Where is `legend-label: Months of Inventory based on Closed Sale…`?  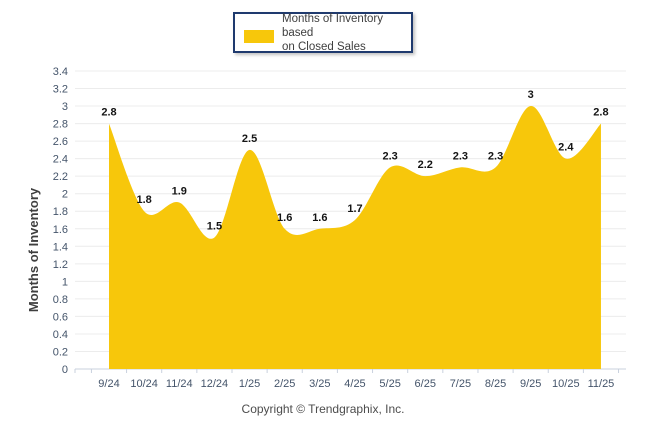 legend-label: Months of Inventory based on Closed Sale… is located at coordinates (343, 33).